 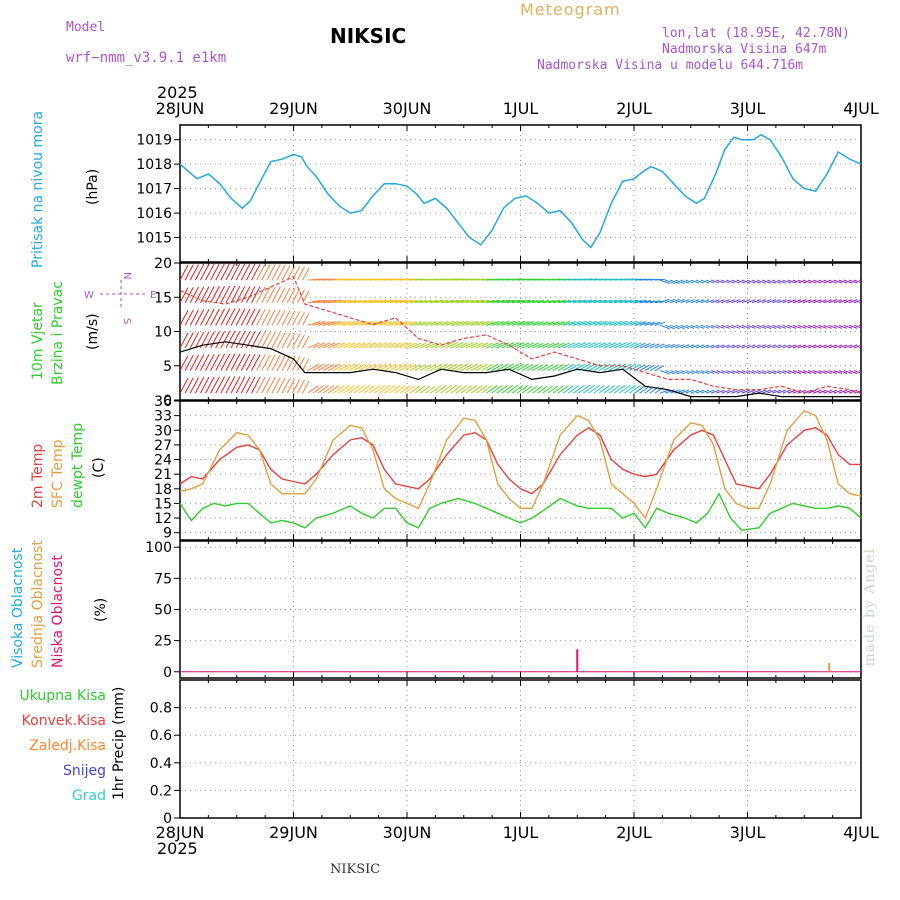 I want to click on precip-ytick-label: 0.6, so click(x=161, y=736).